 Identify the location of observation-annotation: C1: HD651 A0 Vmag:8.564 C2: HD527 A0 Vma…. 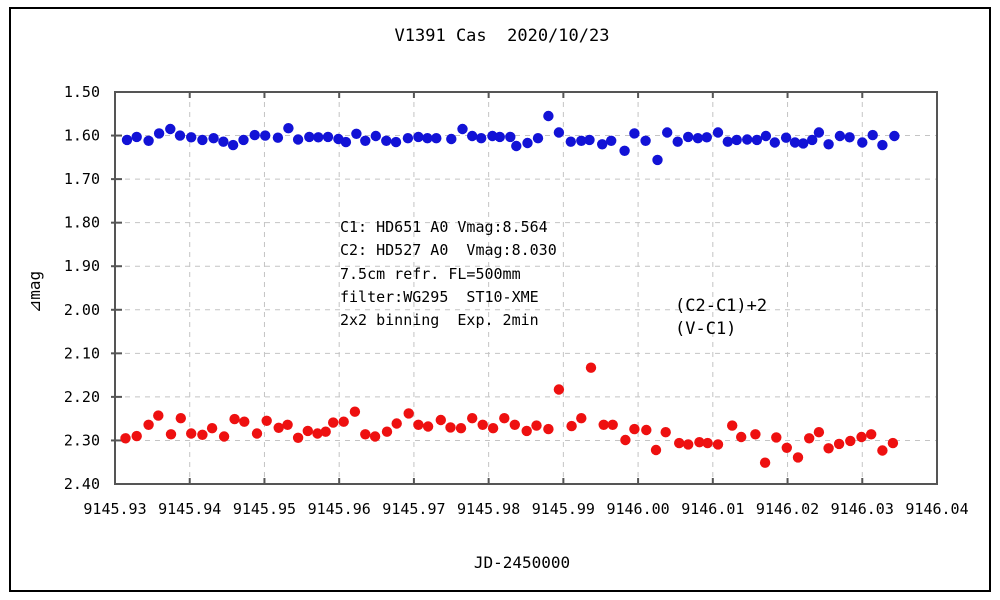
(448, 273).